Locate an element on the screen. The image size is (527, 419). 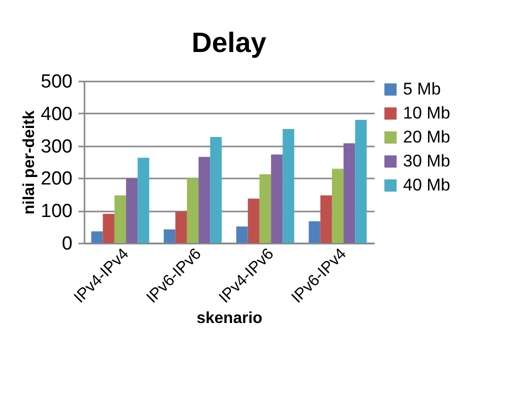
chart-title: Delay is located at coordinates (229, 42).